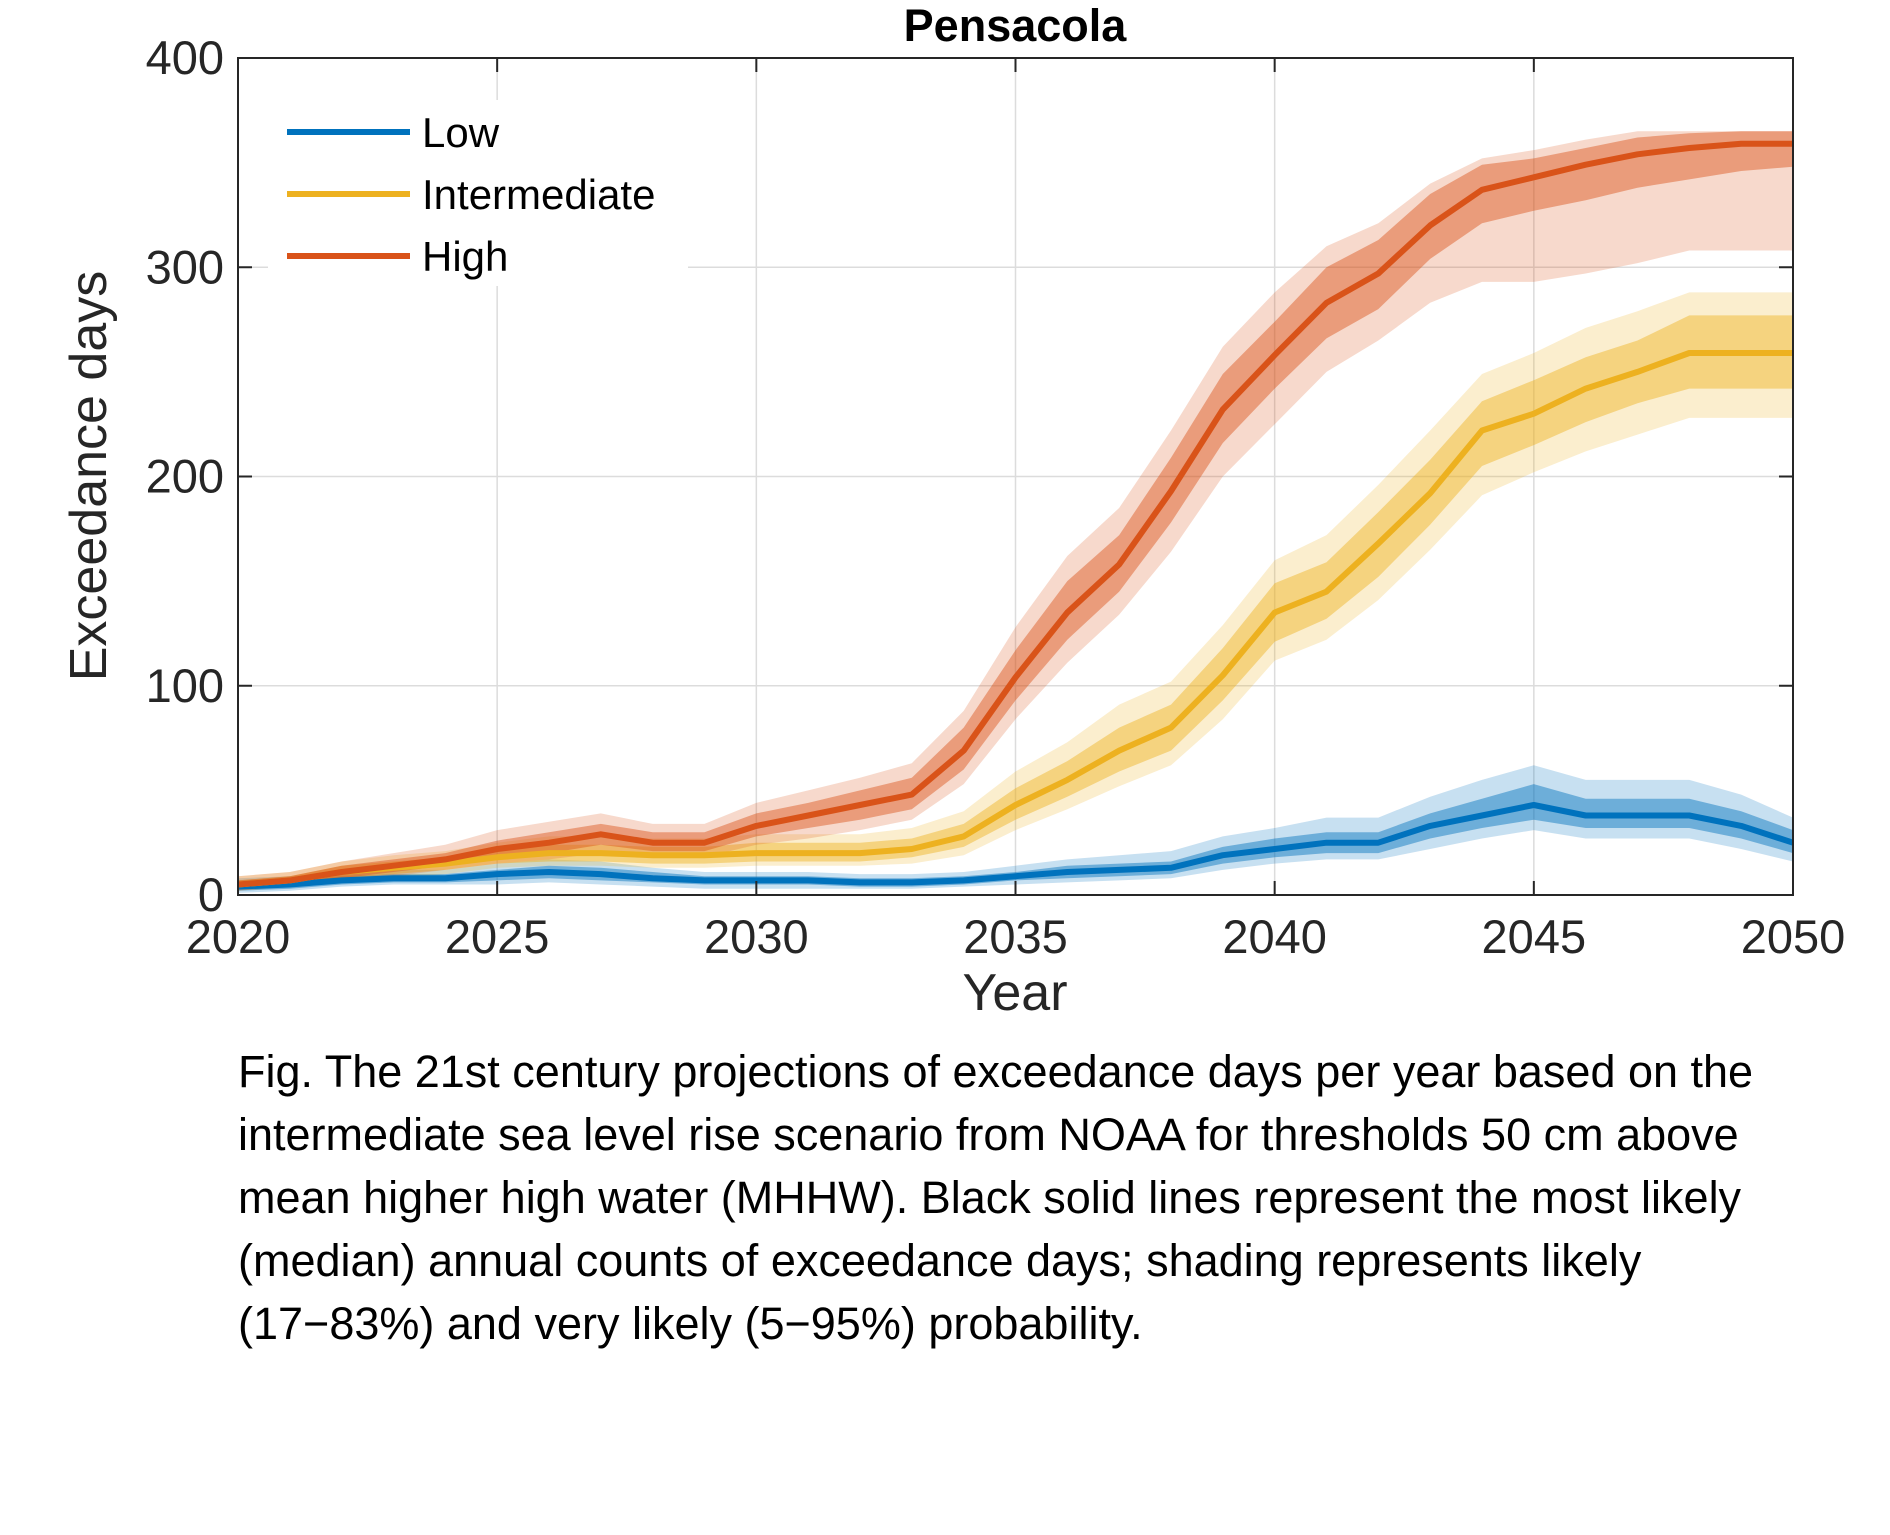 The height and width of the screenshot is (1535, 1890). Describe the element at coordinates (185, 685) in the screenshot. I see `y-tick-label: 100` at that location.